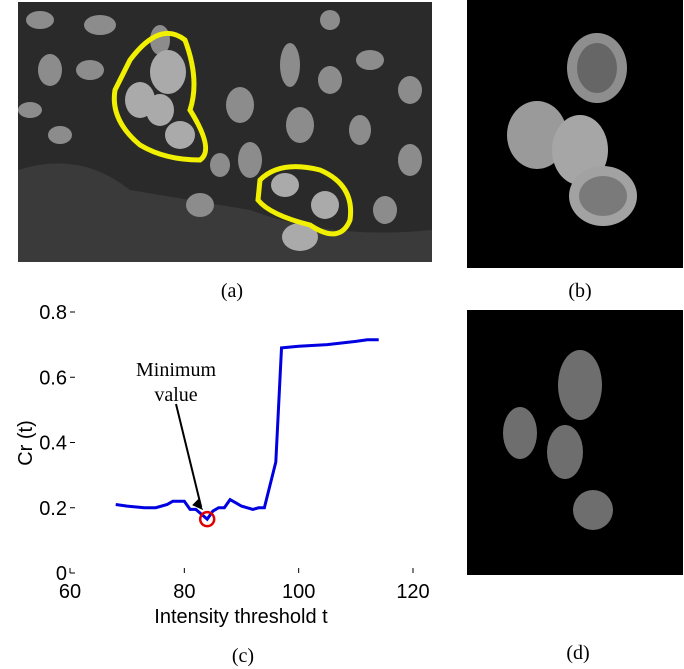 The width and height of the screenshot is (684, 669). Describe the element at coordinates (184, 592) in the screenshot. I see `x-tick-label: 80` at that location.